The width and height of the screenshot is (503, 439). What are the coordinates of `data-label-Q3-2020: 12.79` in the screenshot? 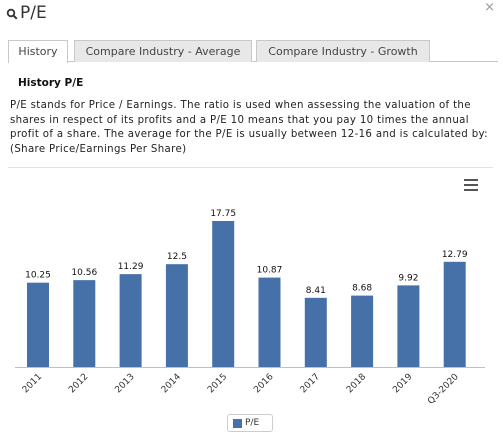 It's located at (455, 255).